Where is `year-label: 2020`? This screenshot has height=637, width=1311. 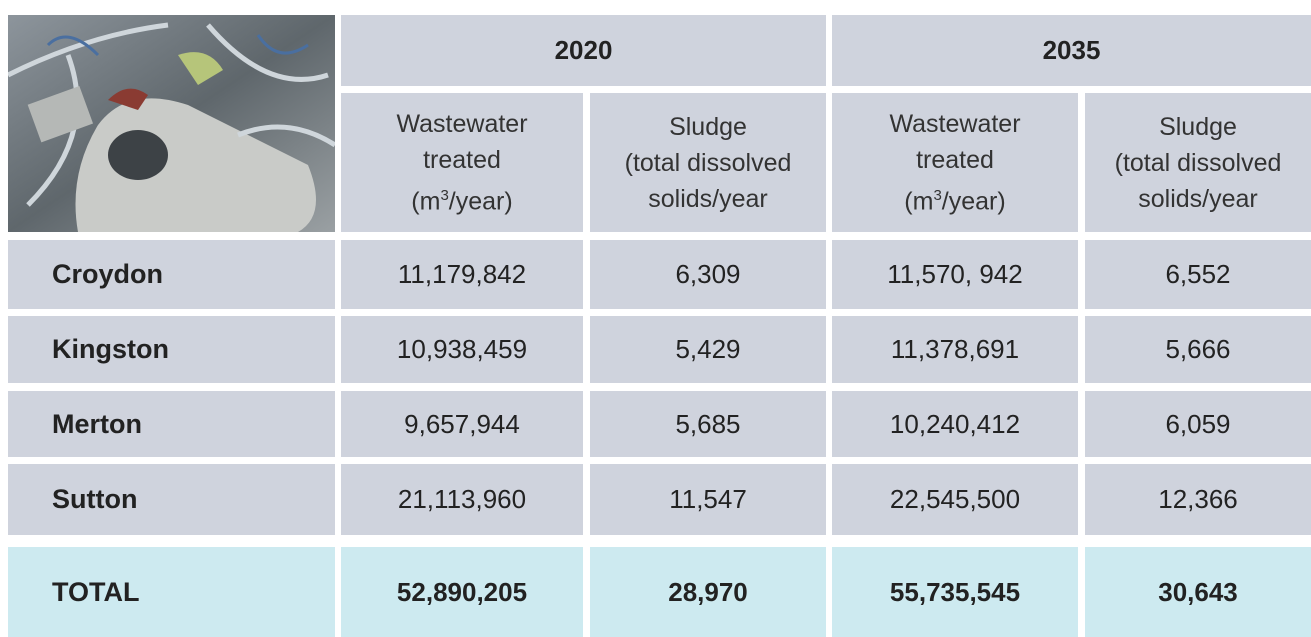 year-label: 2020 is located at coordinates (583, 50).